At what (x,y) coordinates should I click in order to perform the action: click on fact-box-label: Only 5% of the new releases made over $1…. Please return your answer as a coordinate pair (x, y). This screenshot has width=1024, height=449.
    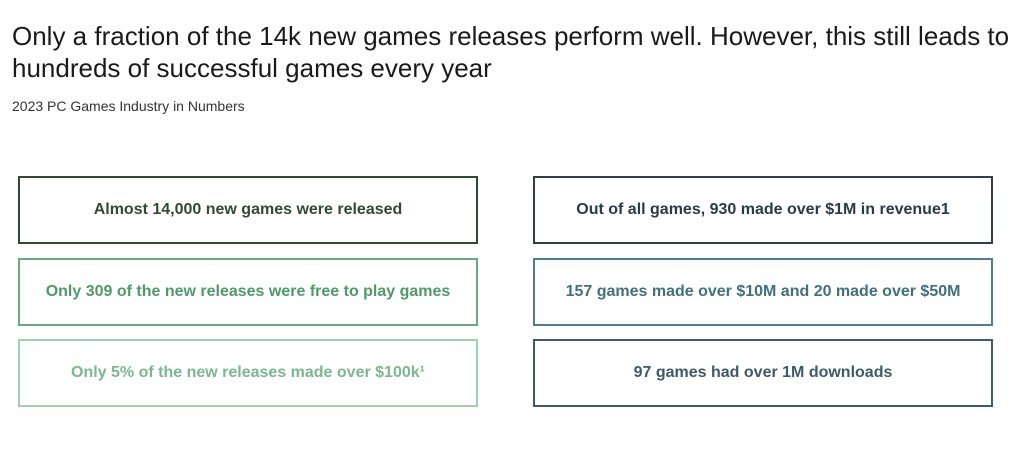
    Looking at the image, I should click on (248, 372).